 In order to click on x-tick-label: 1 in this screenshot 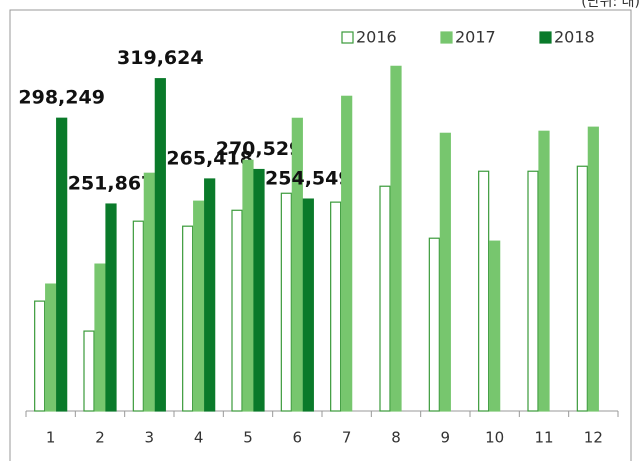, I will do `click(51, 438)`.